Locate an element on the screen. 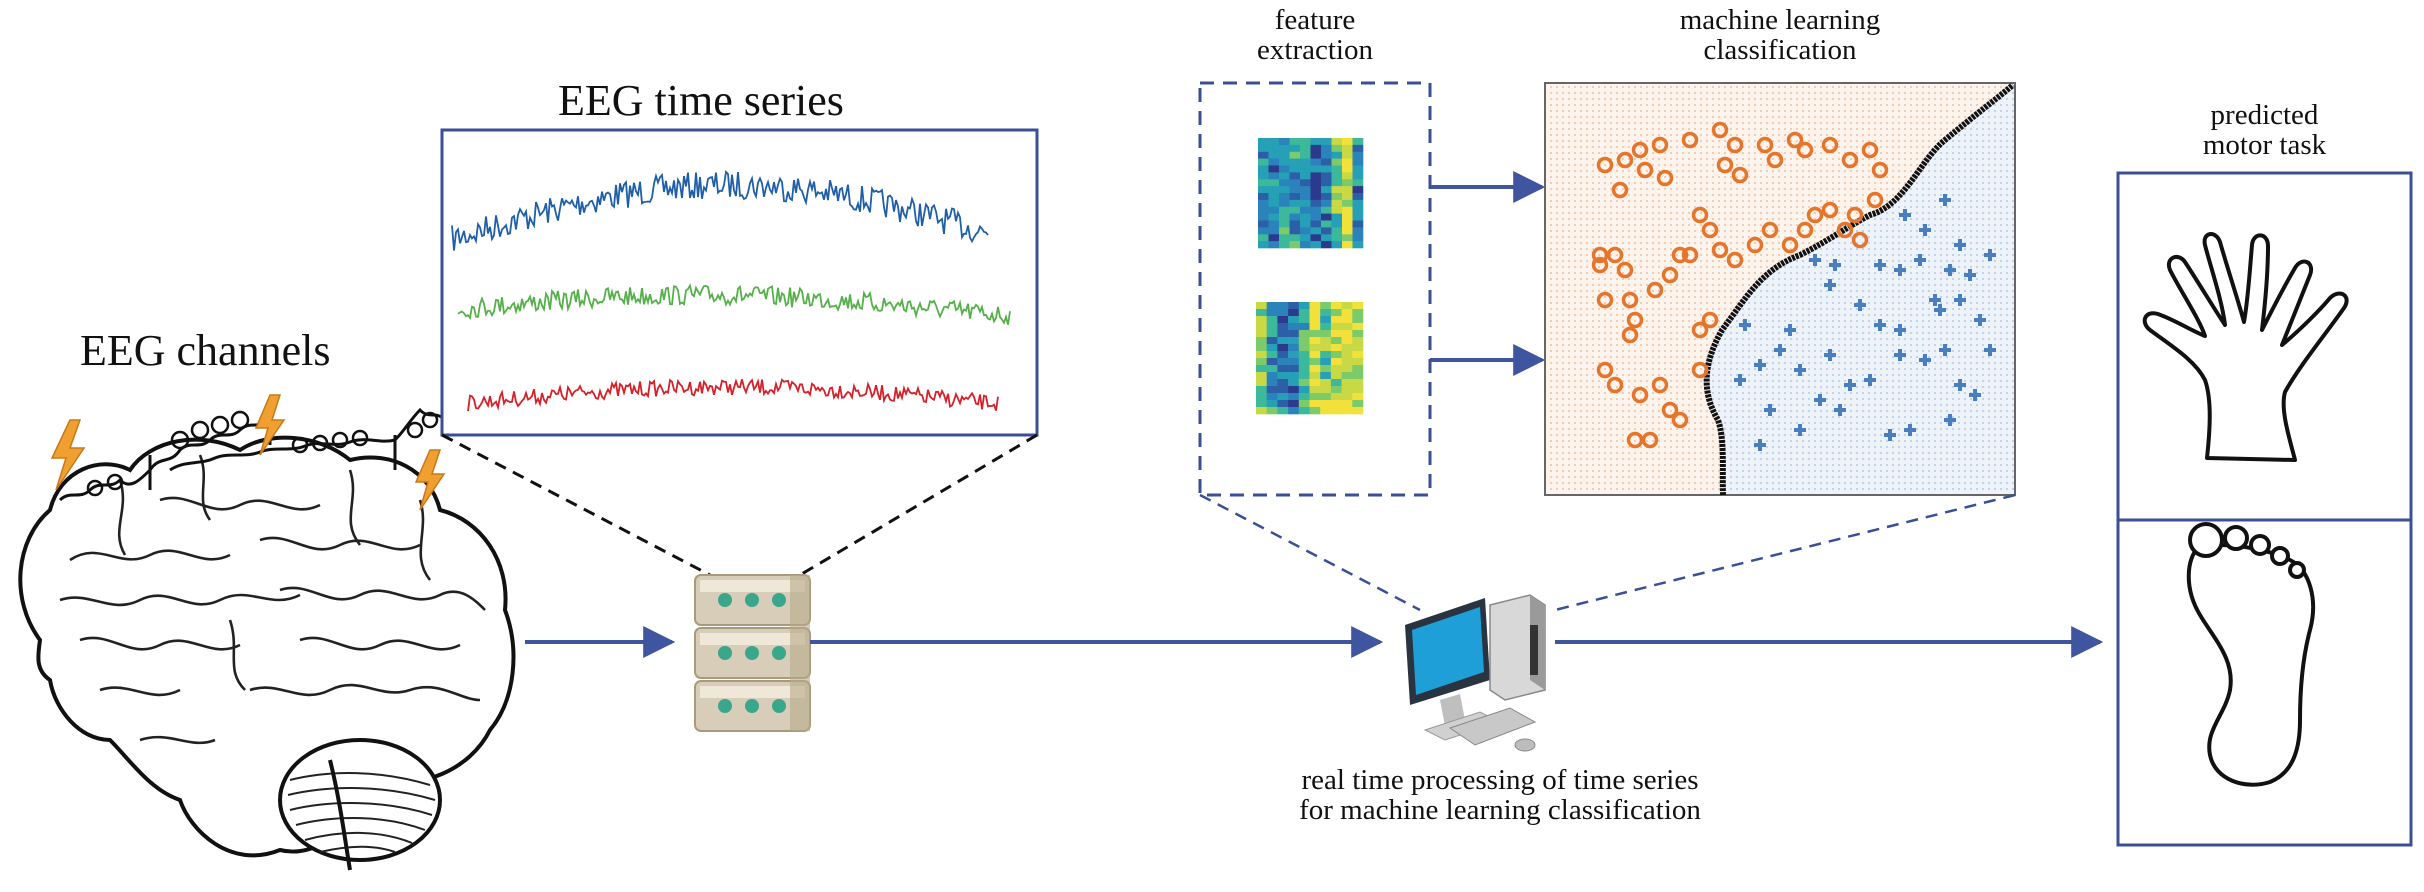  feature-extraction-label: feature extraction is located at coordinates (1315, 35).